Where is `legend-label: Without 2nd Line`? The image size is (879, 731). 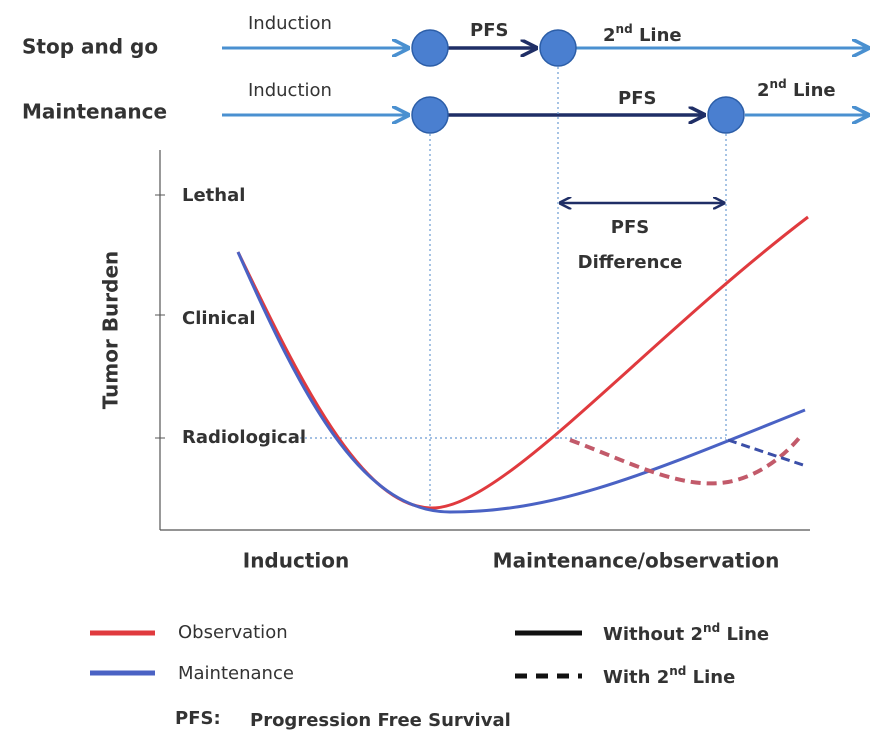 legend-label: Without 2nd Line is located at coordinates (686, 633).